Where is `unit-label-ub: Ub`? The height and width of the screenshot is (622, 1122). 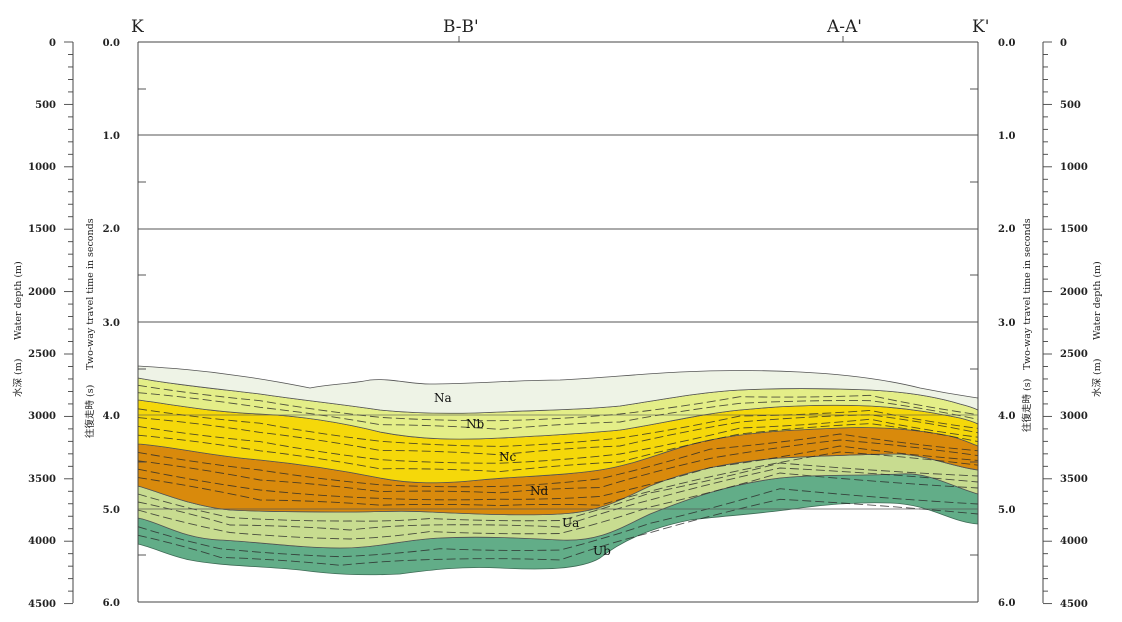 unit-label-ub: Ub is located at coordinates (602, 551).